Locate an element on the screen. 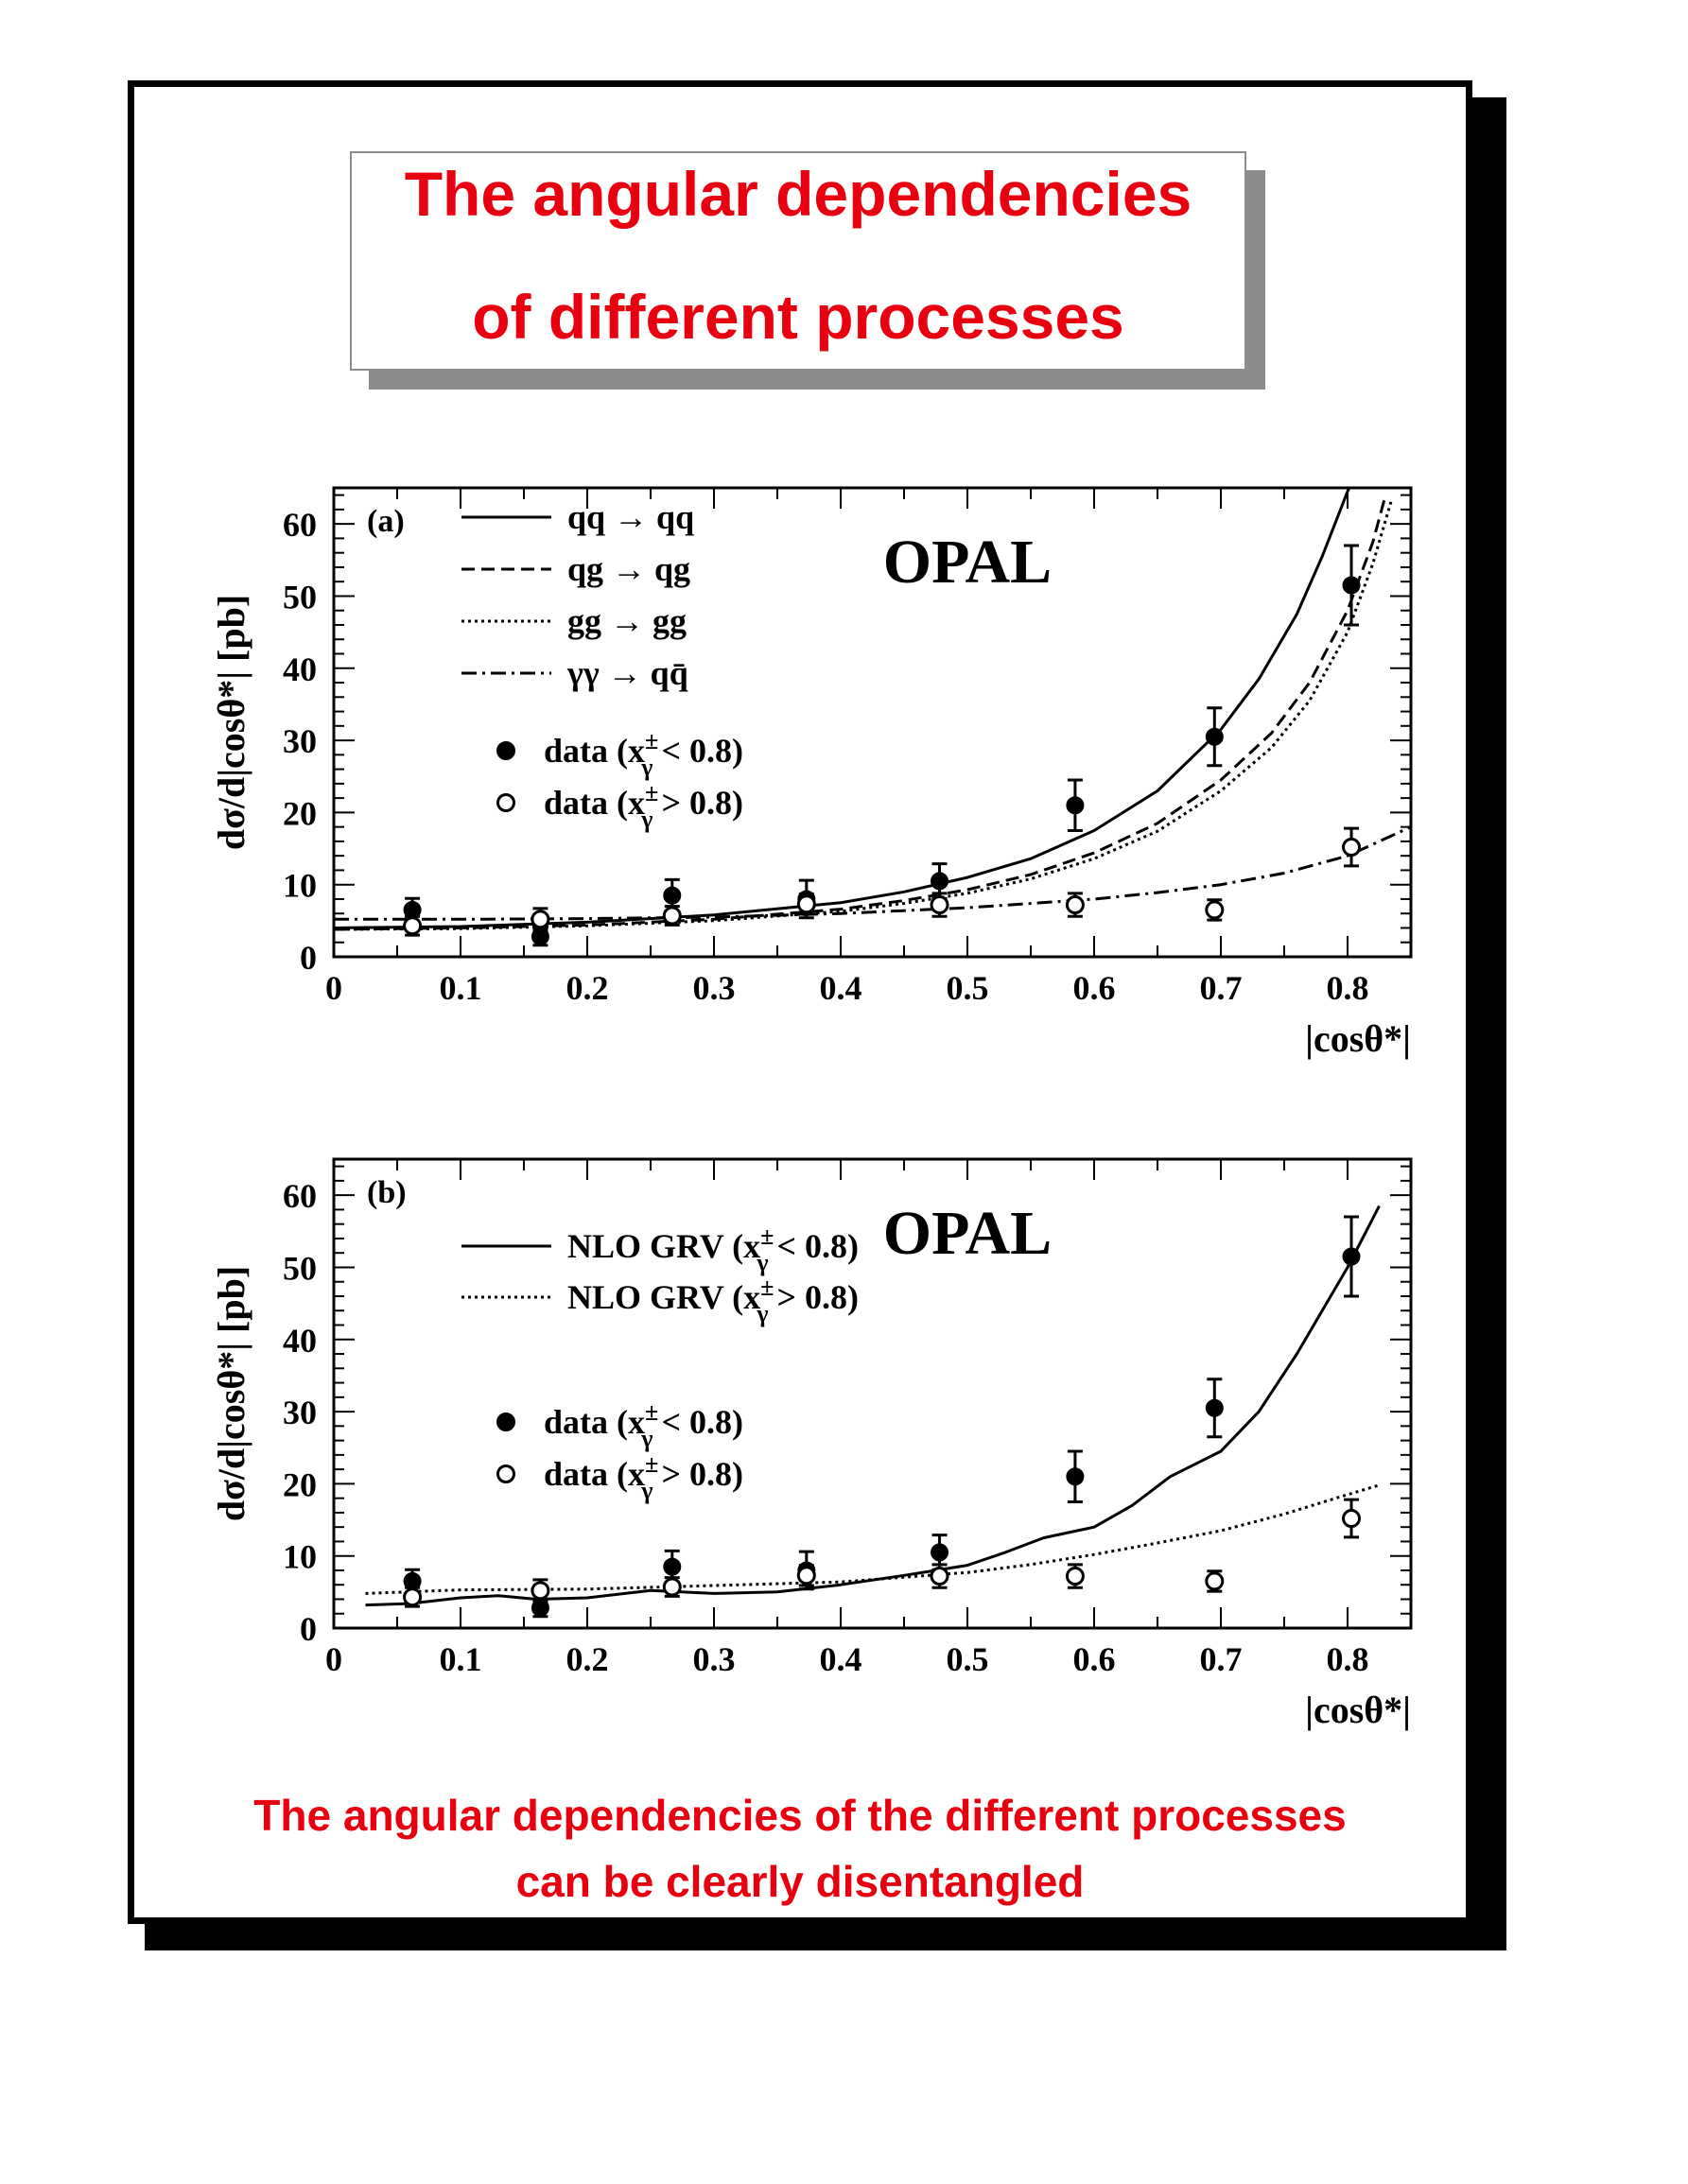 This screenshot has height=2184, width=1688. y-tick-label: 30 is located at coordinates (300, 741).